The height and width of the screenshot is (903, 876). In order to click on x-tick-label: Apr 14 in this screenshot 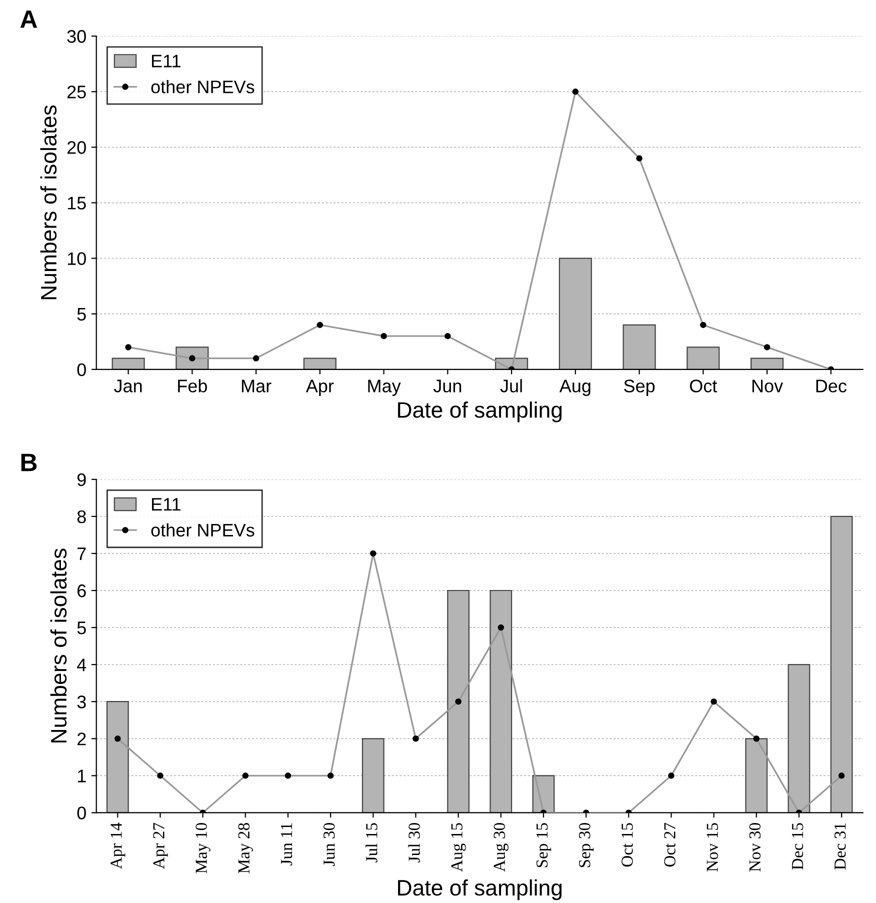, I will do `click(118, 846)`.